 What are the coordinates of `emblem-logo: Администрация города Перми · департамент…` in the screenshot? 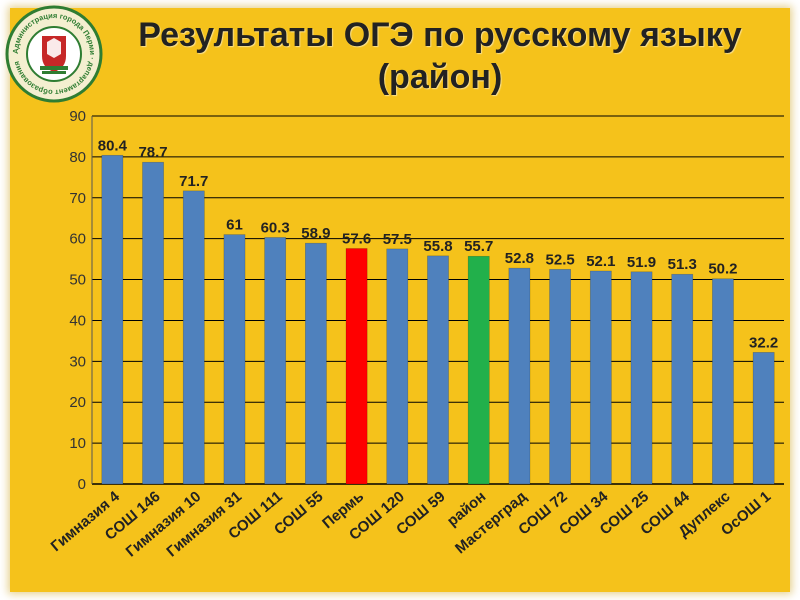 It's located at (54, 54).